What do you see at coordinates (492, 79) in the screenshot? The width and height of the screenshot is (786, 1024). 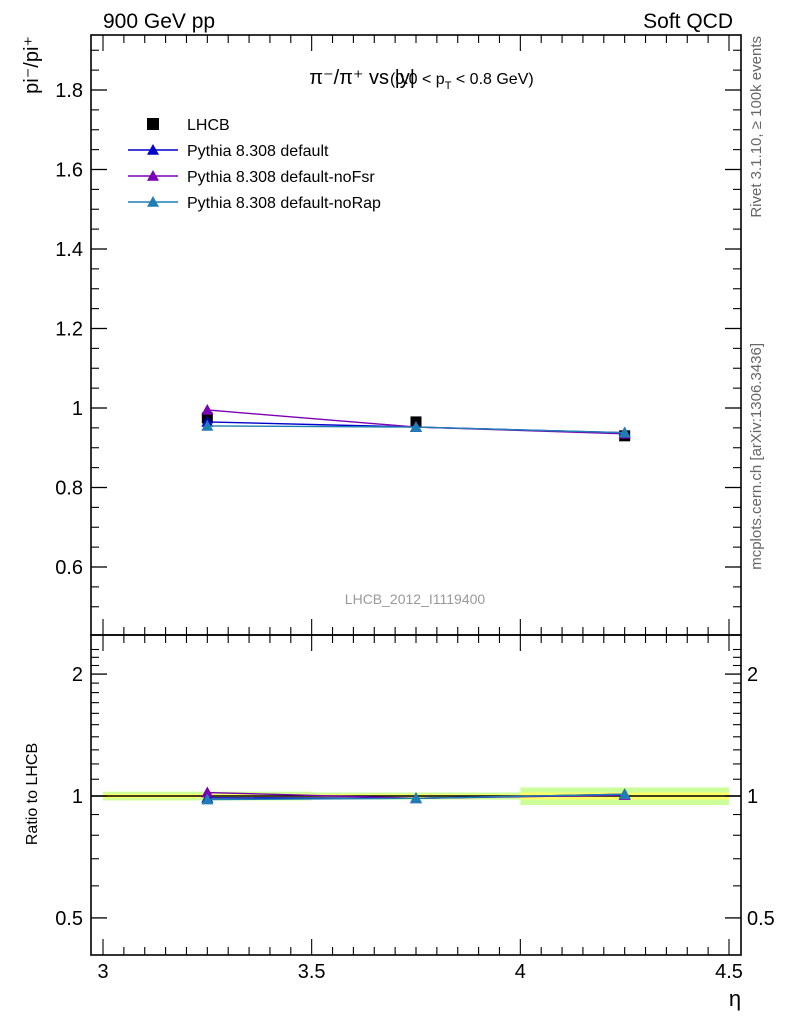 I see `subtitle-end: < 0.8 GeV)` at bounding box center [492, 79].